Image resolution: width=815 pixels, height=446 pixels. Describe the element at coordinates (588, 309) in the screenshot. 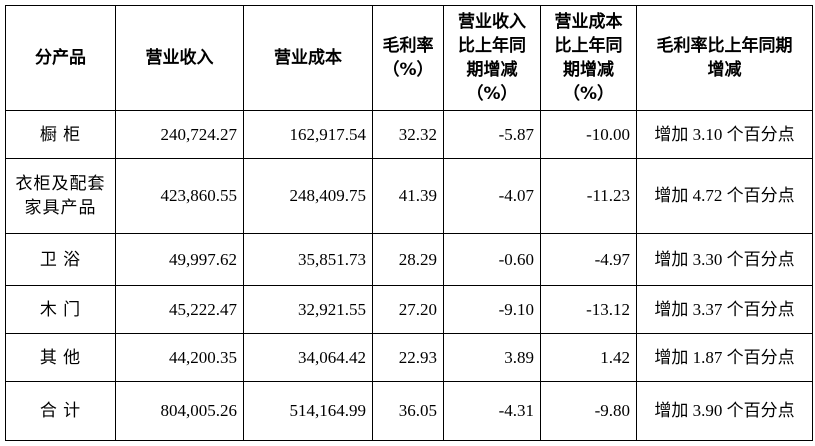

I see `cell: -13.12` at that location.